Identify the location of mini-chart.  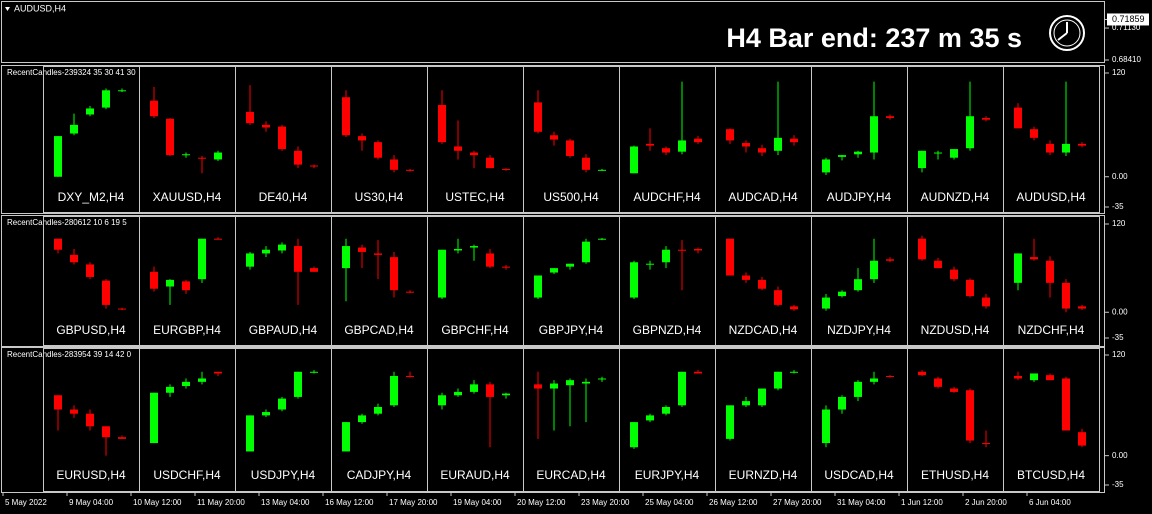
(1051, 139).